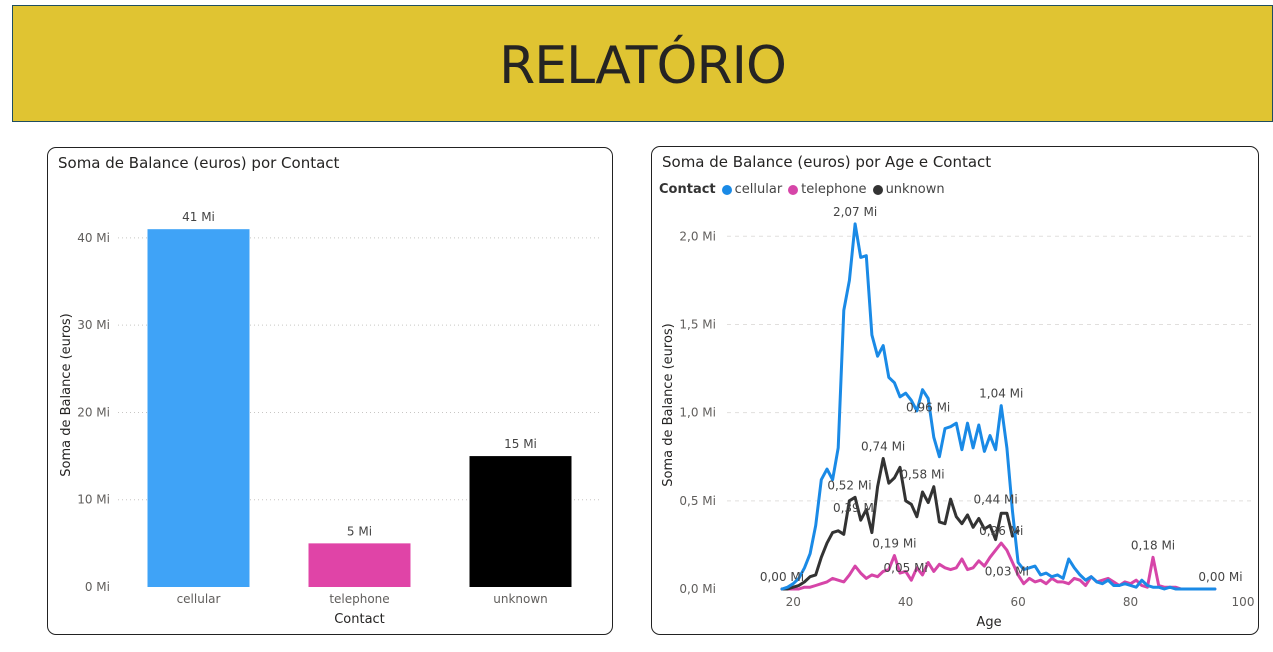  Describe the element at coordinates (1243, 602) in the screenshot. I see `line-xtick-label: 100` at that location.